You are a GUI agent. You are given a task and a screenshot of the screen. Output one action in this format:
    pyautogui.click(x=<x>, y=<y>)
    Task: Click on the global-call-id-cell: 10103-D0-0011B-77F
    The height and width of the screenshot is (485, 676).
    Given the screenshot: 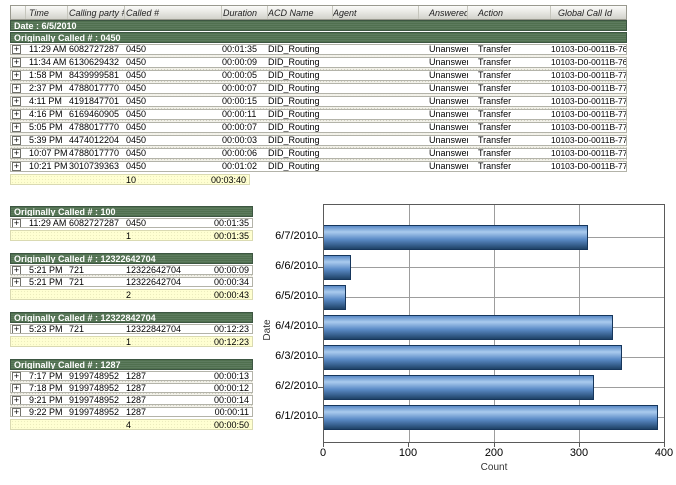 What is the action you would take?
    pyautogui.click(x=588, y=166)
    